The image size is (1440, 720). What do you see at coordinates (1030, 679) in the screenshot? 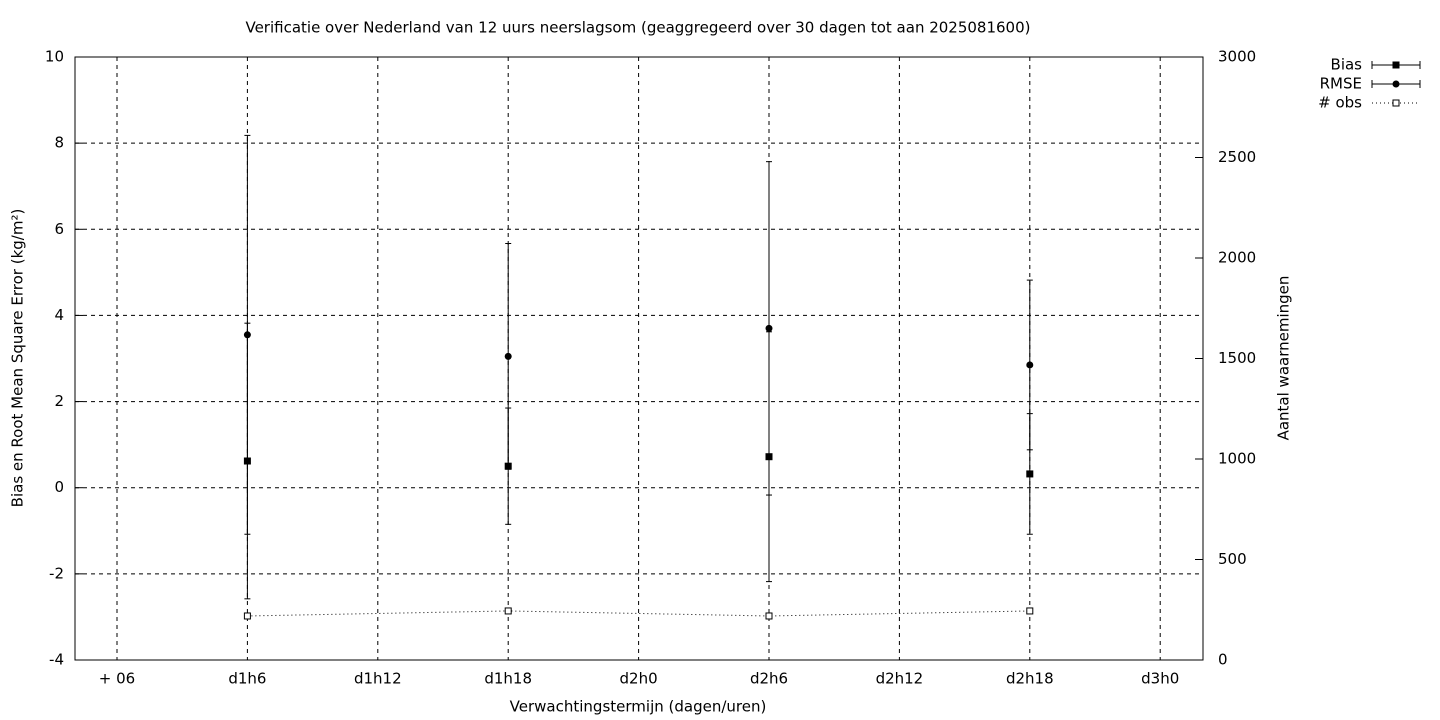
I see `x-tick-label: d2h18` at bounding box center [1030, 679].